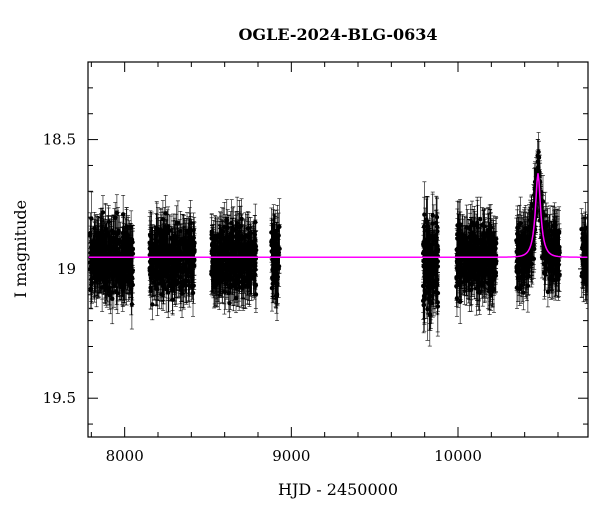 This screenshot has height=512, width=600. I want to click on y-axis-label: I magnitude, so click(20, 249).